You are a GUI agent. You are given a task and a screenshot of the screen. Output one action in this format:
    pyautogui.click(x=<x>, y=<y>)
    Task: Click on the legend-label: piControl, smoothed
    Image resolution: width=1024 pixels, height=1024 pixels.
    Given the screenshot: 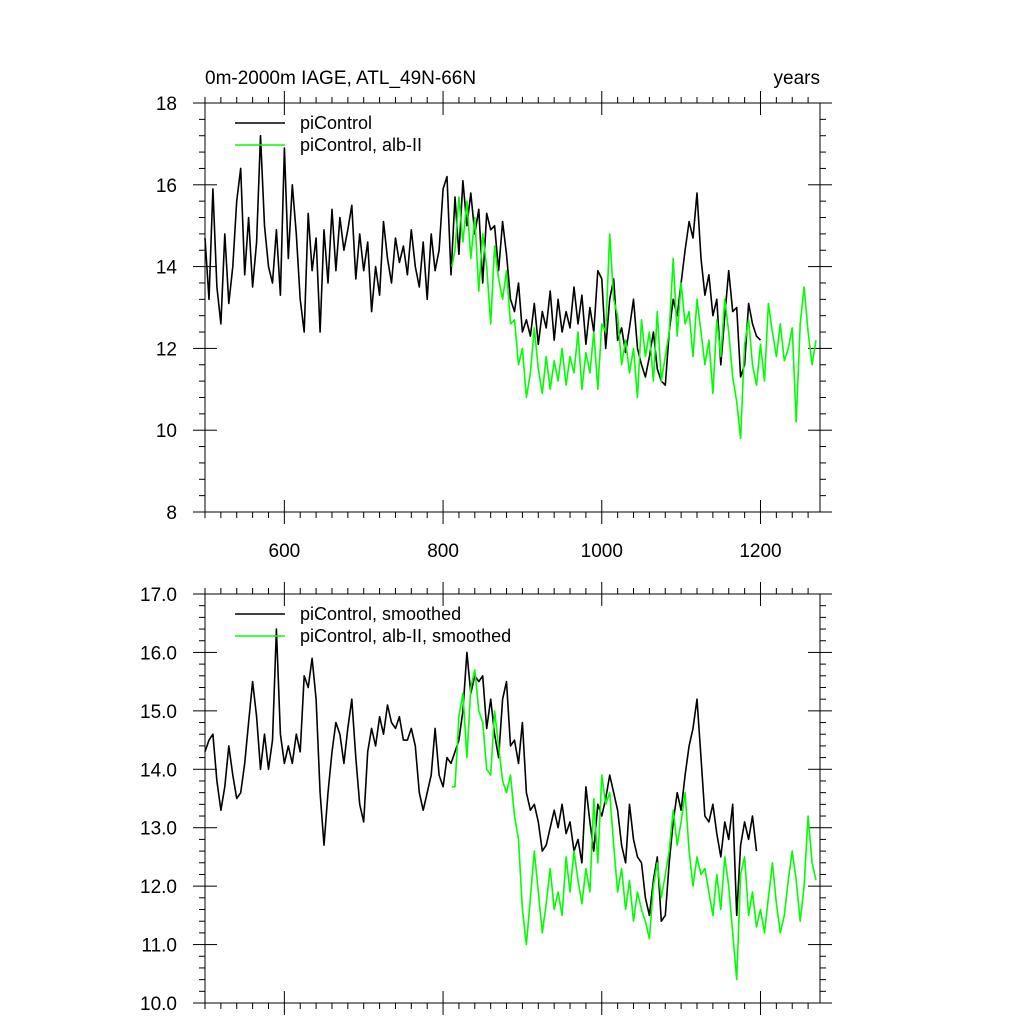 What is the action you would take?
    pyautogui.click(x=380, y=614)
    